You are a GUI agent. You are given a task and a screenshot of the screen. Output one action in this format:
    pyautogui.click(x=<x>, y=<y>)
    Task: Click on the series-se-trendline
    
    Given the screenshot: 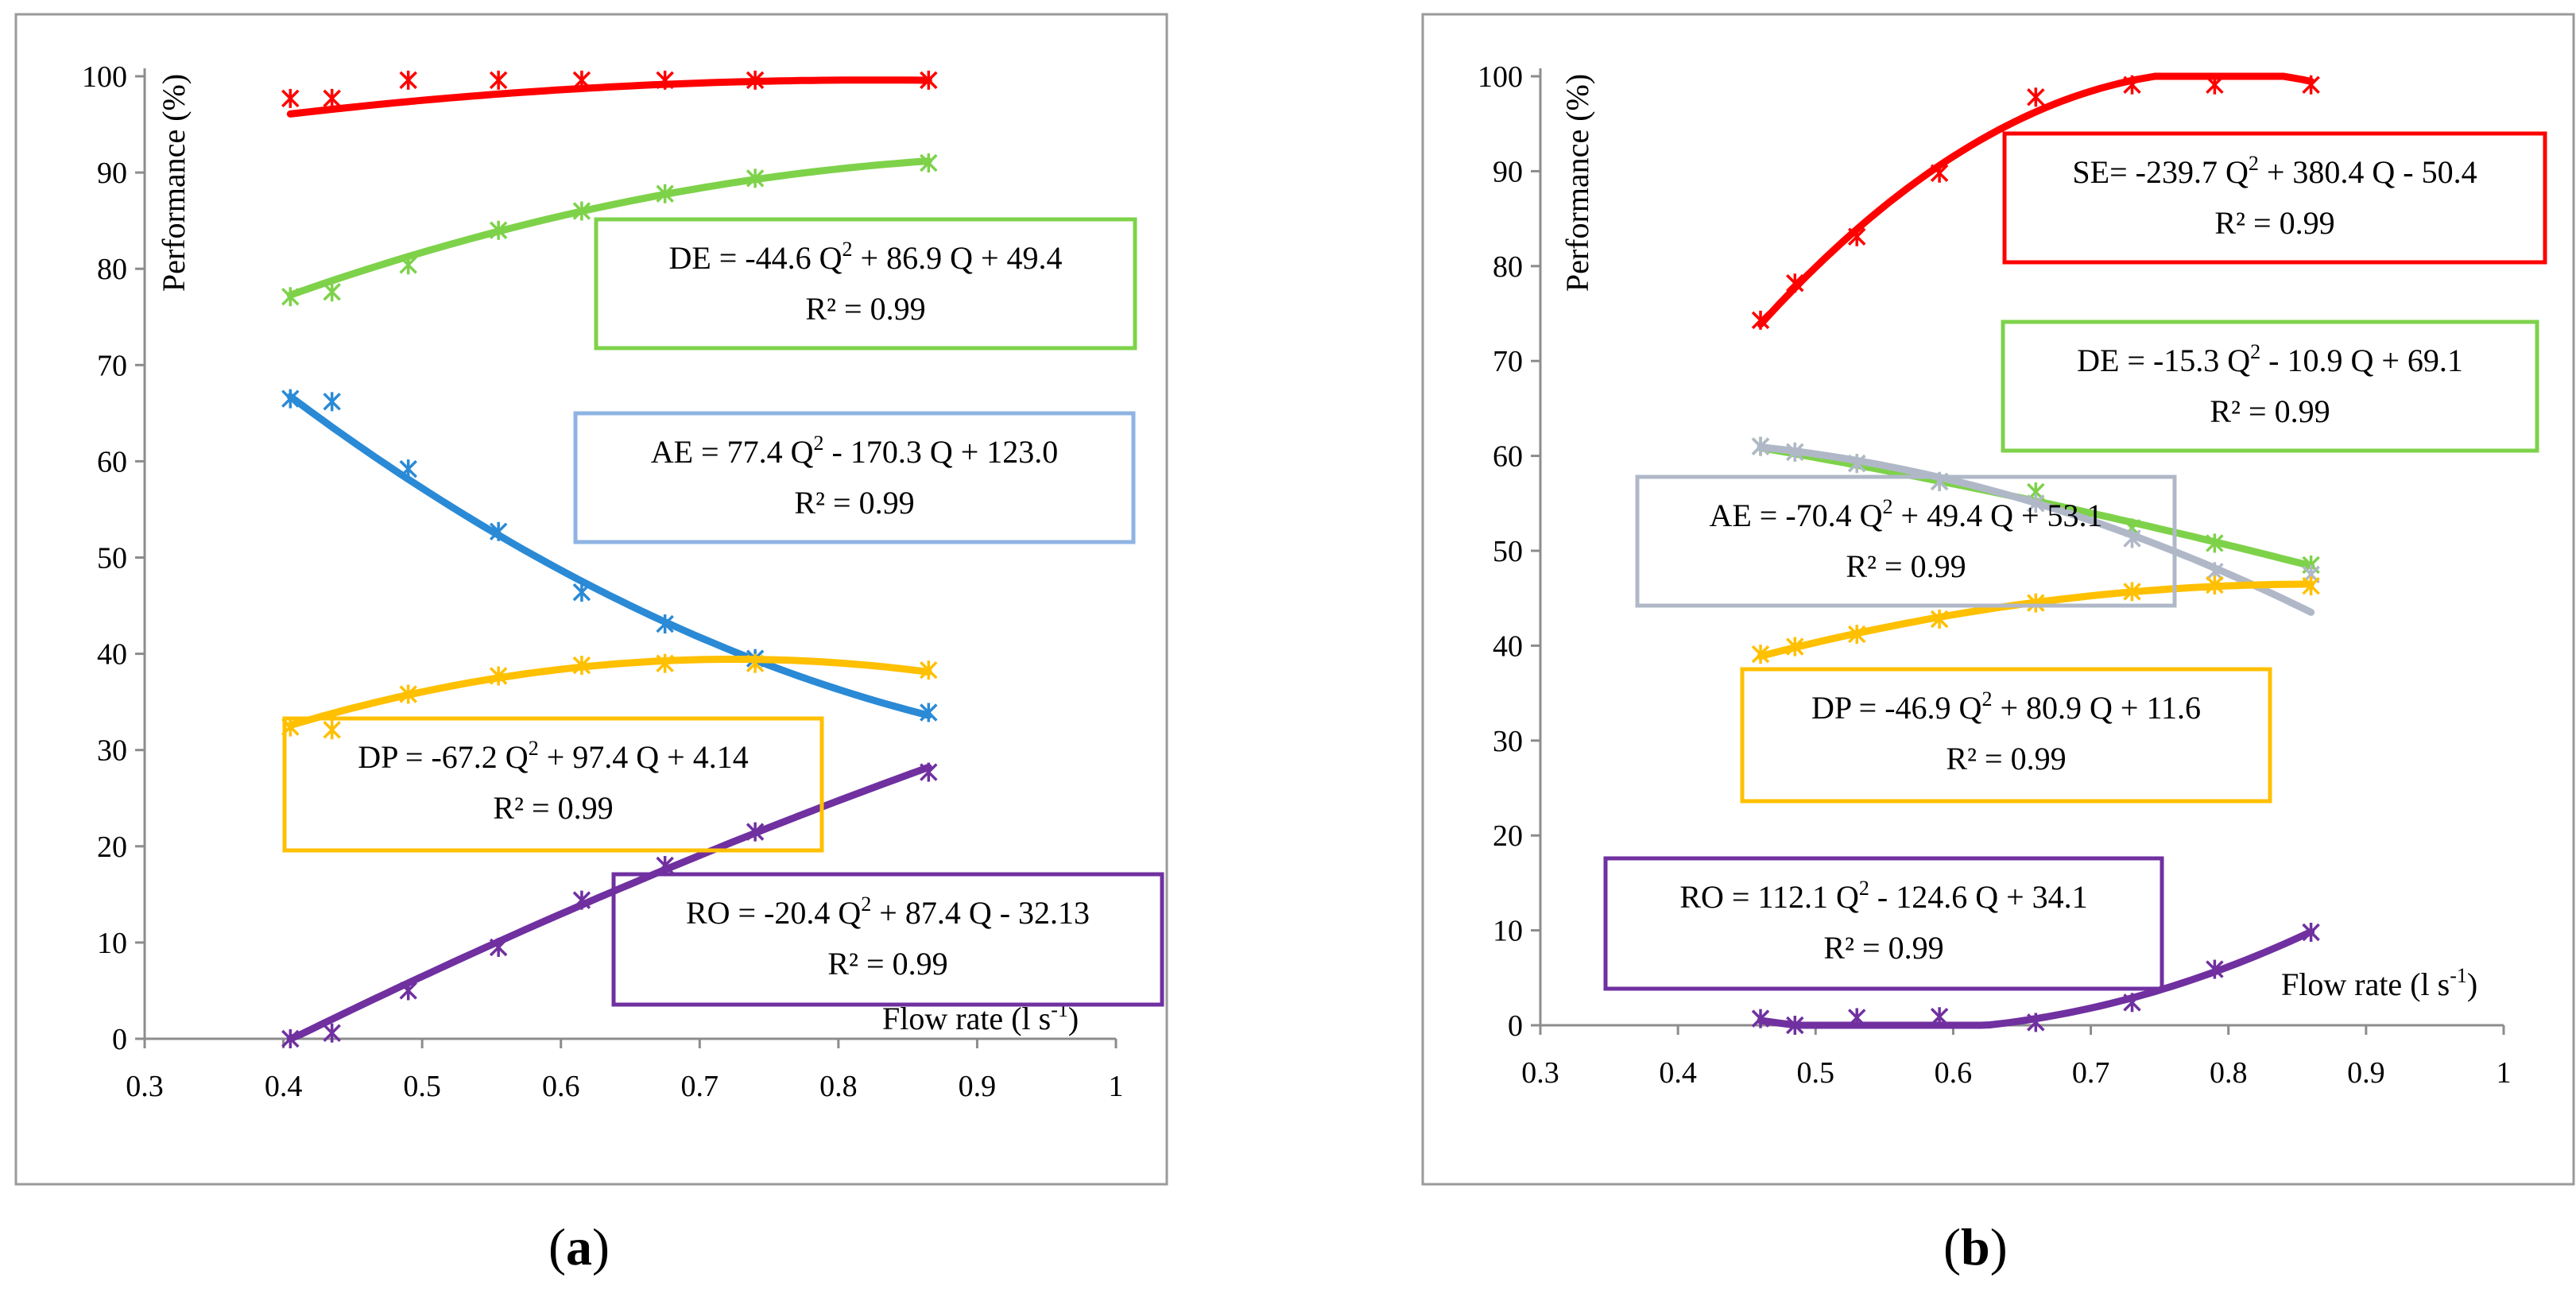 What is the action you would take?
    pyautogui.click(x=2036, y=200)
    